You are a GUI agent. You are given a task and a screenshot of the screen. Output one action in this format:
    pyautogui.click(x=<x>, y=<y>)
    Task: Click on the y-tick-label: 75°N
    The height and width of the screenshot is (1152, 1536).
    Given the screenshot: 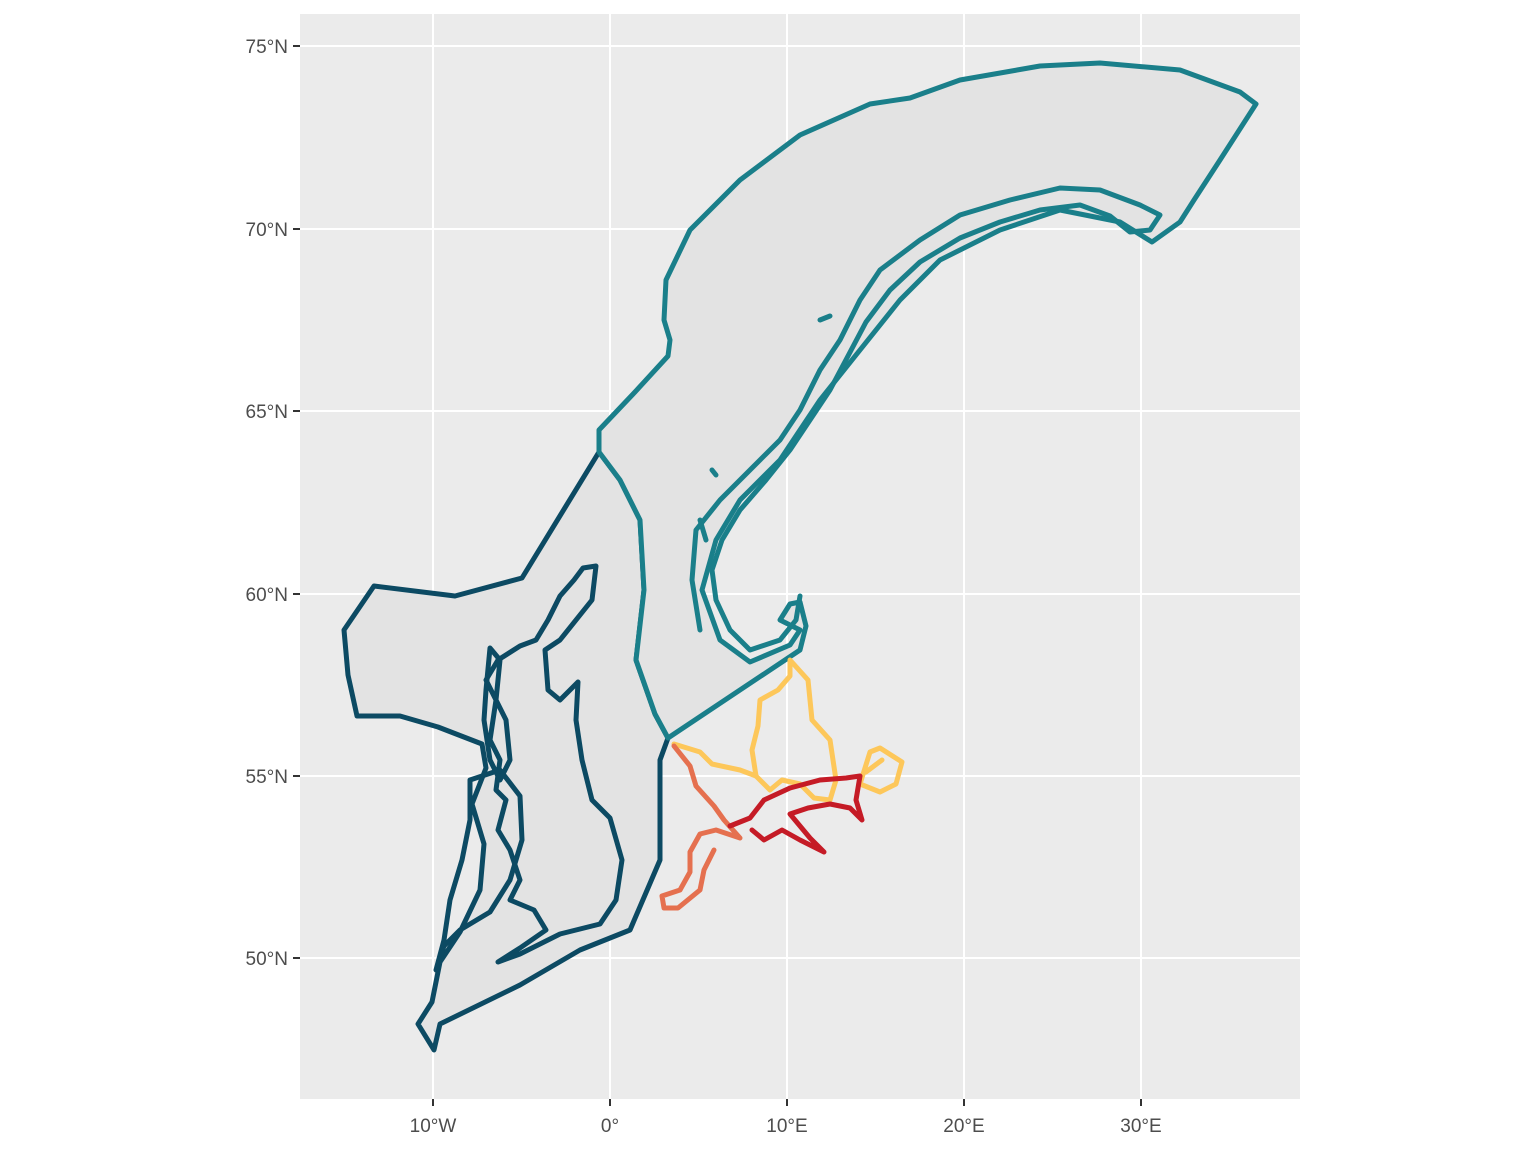 What is the action you would take?
    pyautogui.click(x=267, y=47)
    